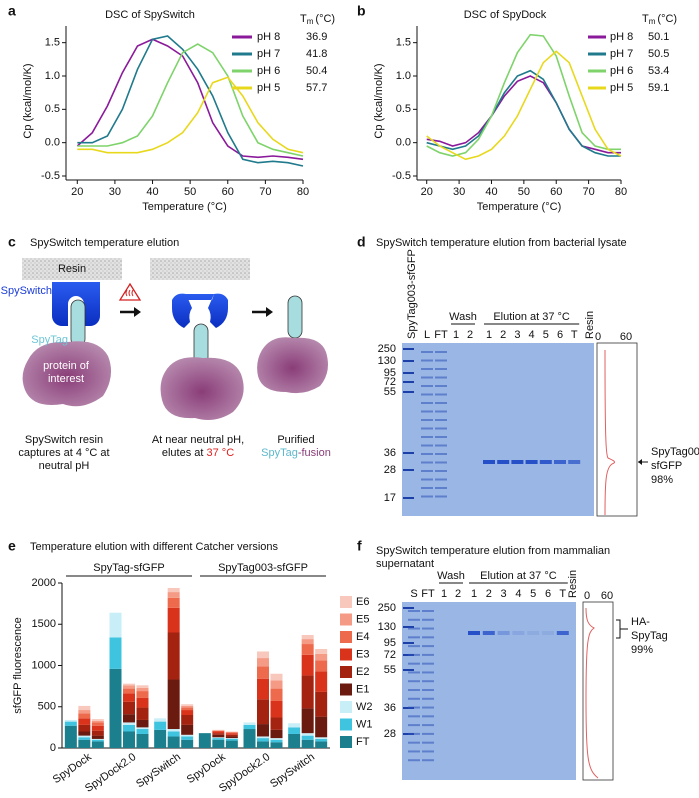  What do you see at coordinates (268, 54) in the screenshot?
I see `legend-label: pH 7` at bounding box center [268, 54].